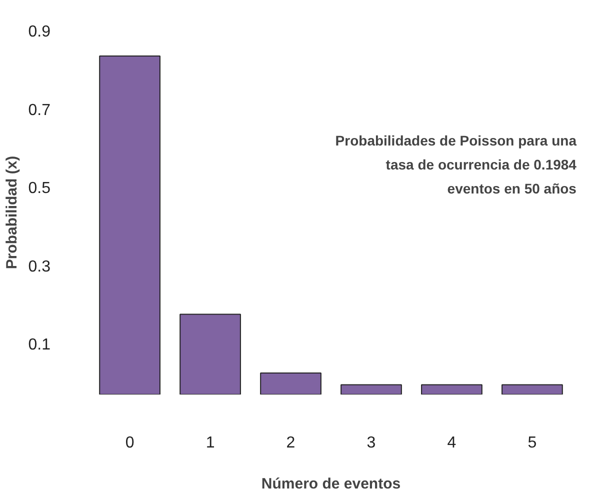 The height and width of the screenshot is (501, 598). What do you see at coordinates (129, 443) in the screenshot?
I see `x-tick-label: 0` at bounding box center [129, 443].